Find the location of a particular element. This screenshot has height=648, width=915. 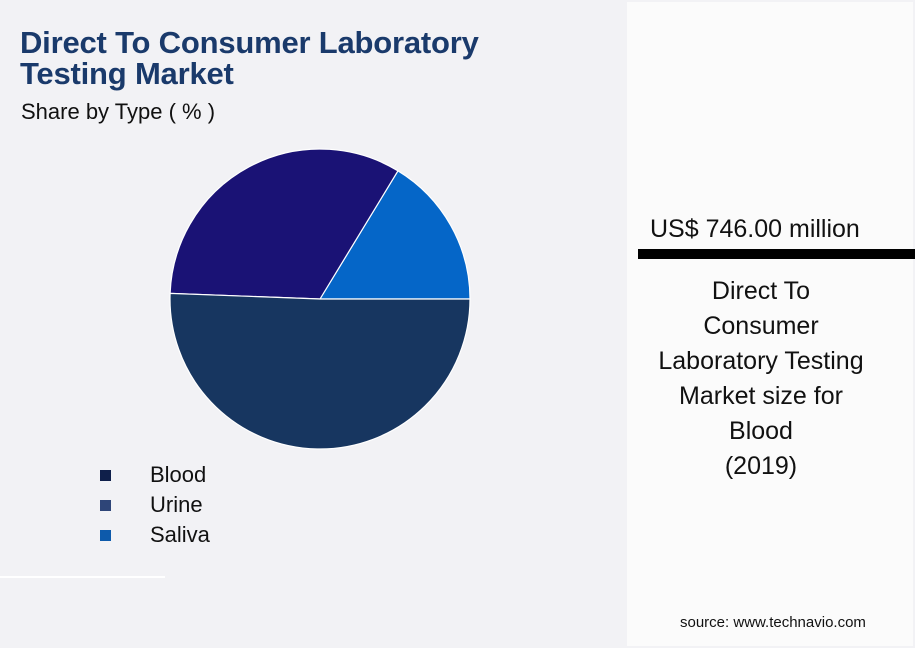

kpi-desc-line: Direct To is located at coordinates (761, 291).